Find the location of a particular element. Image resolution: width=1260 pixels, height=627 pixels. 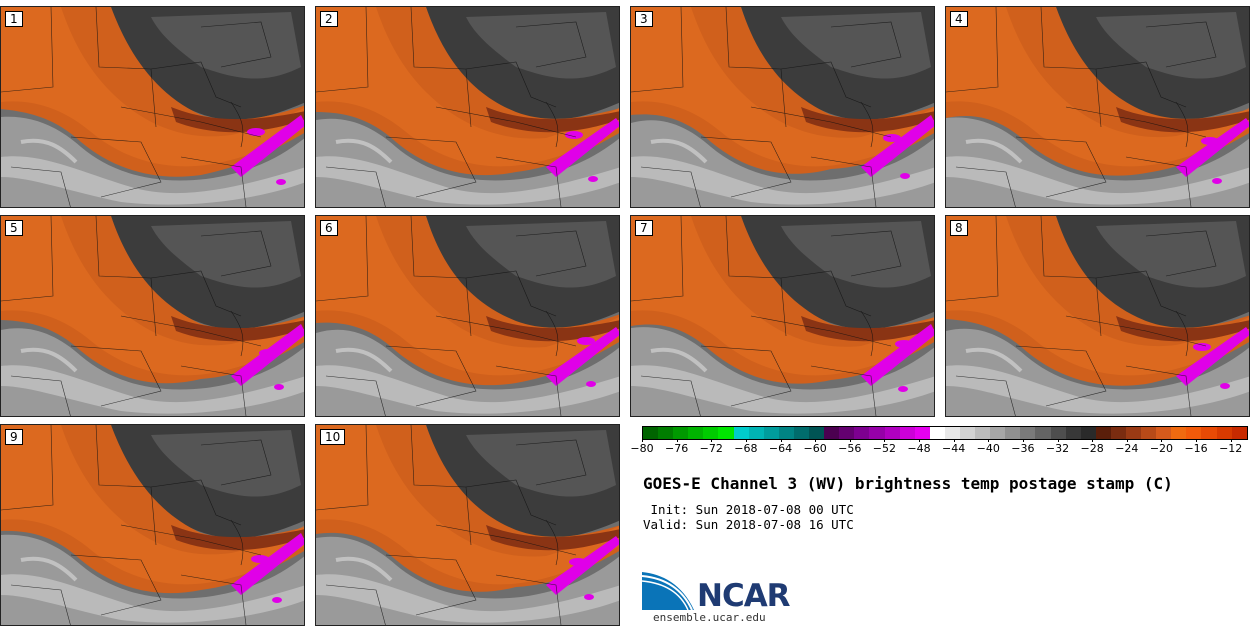

panel-number: 9 is located at coordinates (14, 437).